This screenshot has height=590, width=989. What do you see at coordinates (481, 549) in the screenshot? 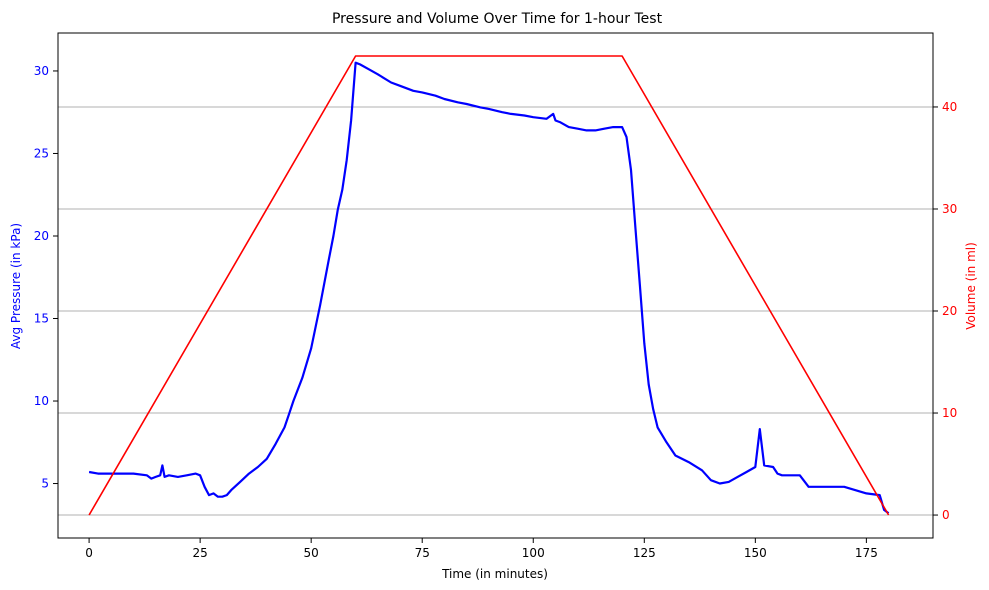
I see `x-axis: 0 25 50 75 100 125 150 175` at bounding box center [481, 549].